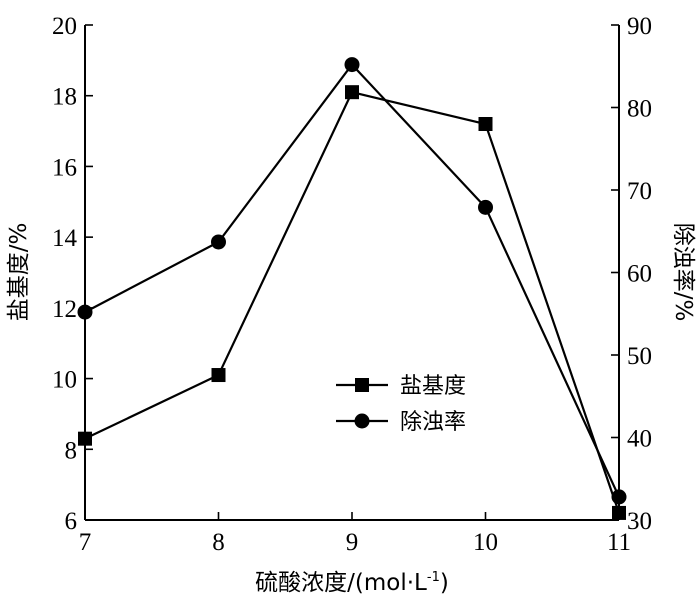 Image resolution: width=700 pixels, height=601 pixels. I want to click on left-y-tick-label: 12, so click(64, 309).